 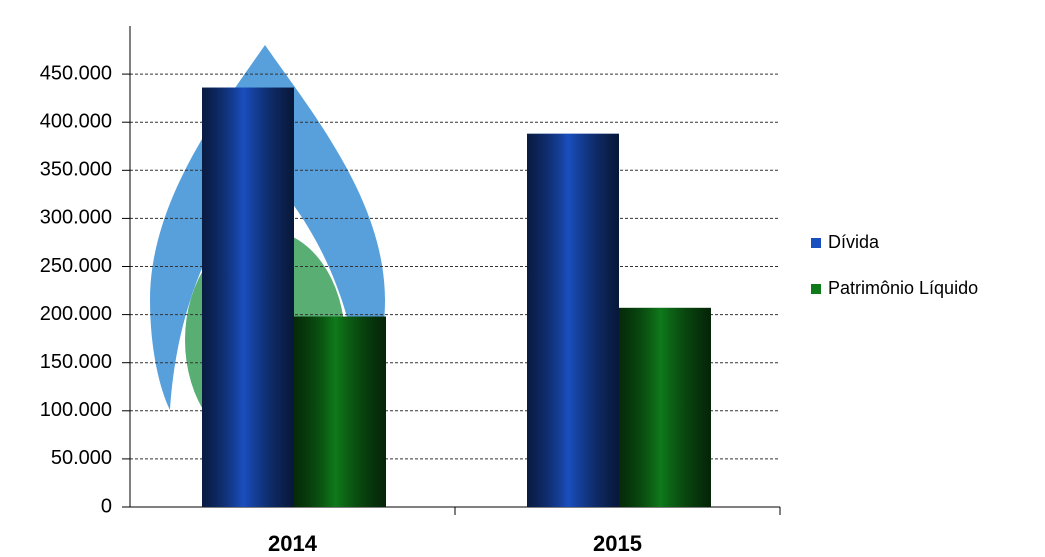 What do you see at coordinates (76, 218) in the screenshot?
I see `y-tick-label: 300.000` at bounding box center [76, 218].